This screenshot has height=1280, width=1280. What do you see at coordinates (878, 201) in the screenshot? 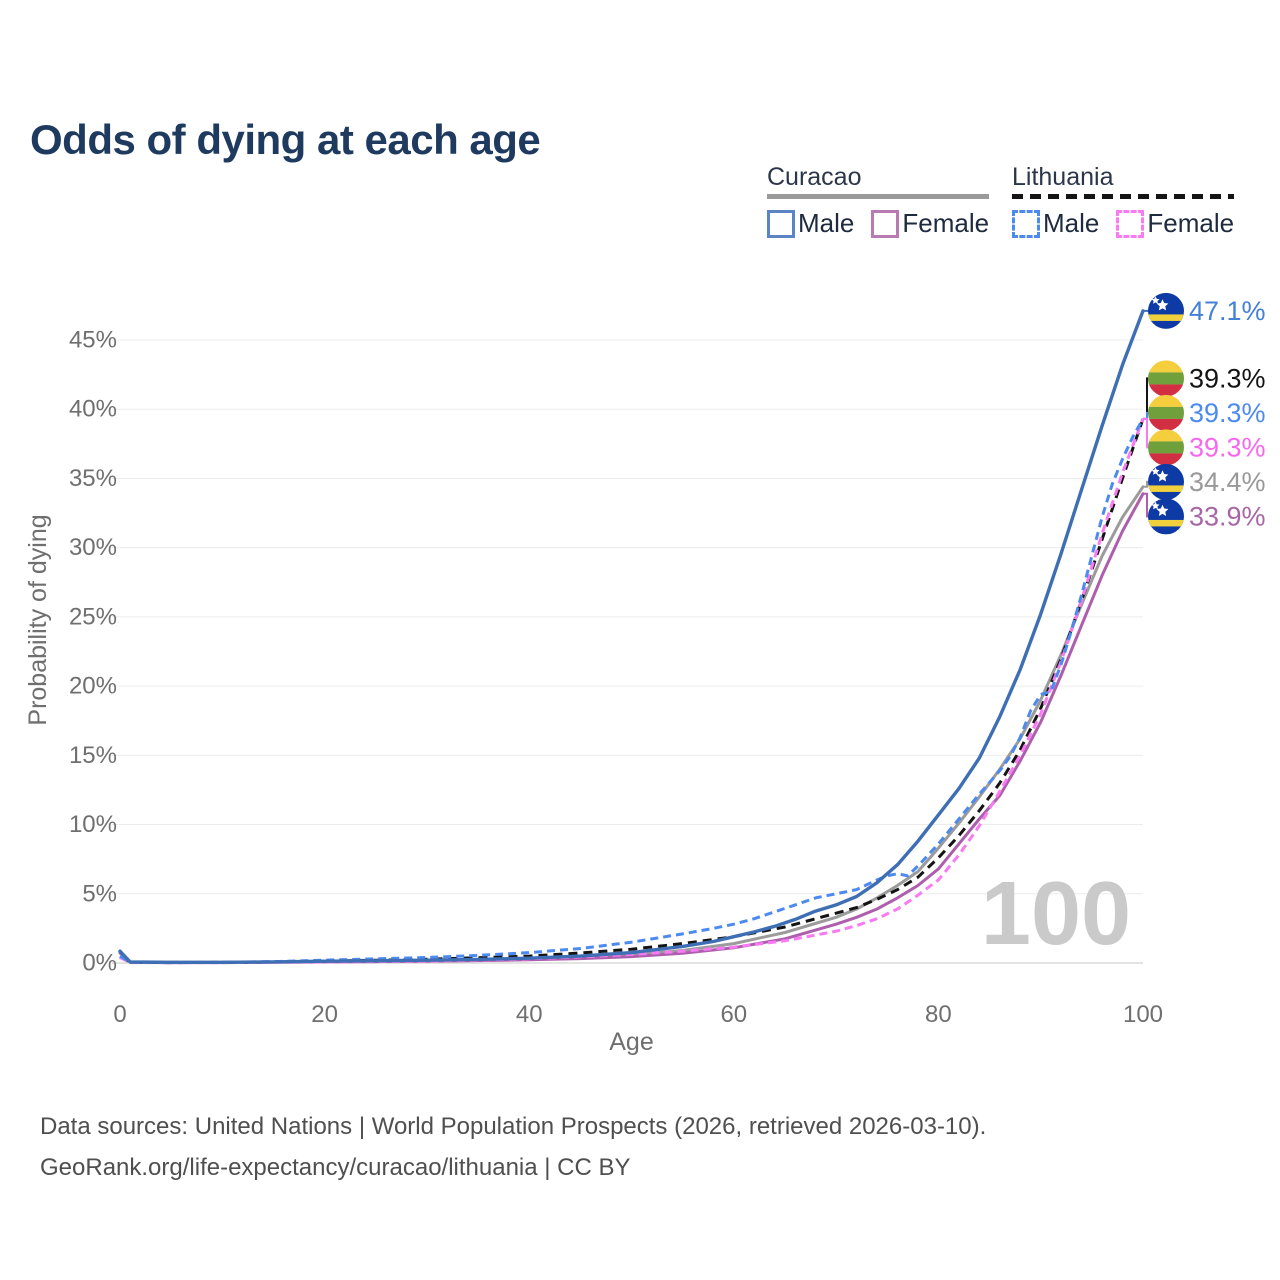
I see `legend-group-curacao: Curacao Male Female` at bounding box center [878, 201].